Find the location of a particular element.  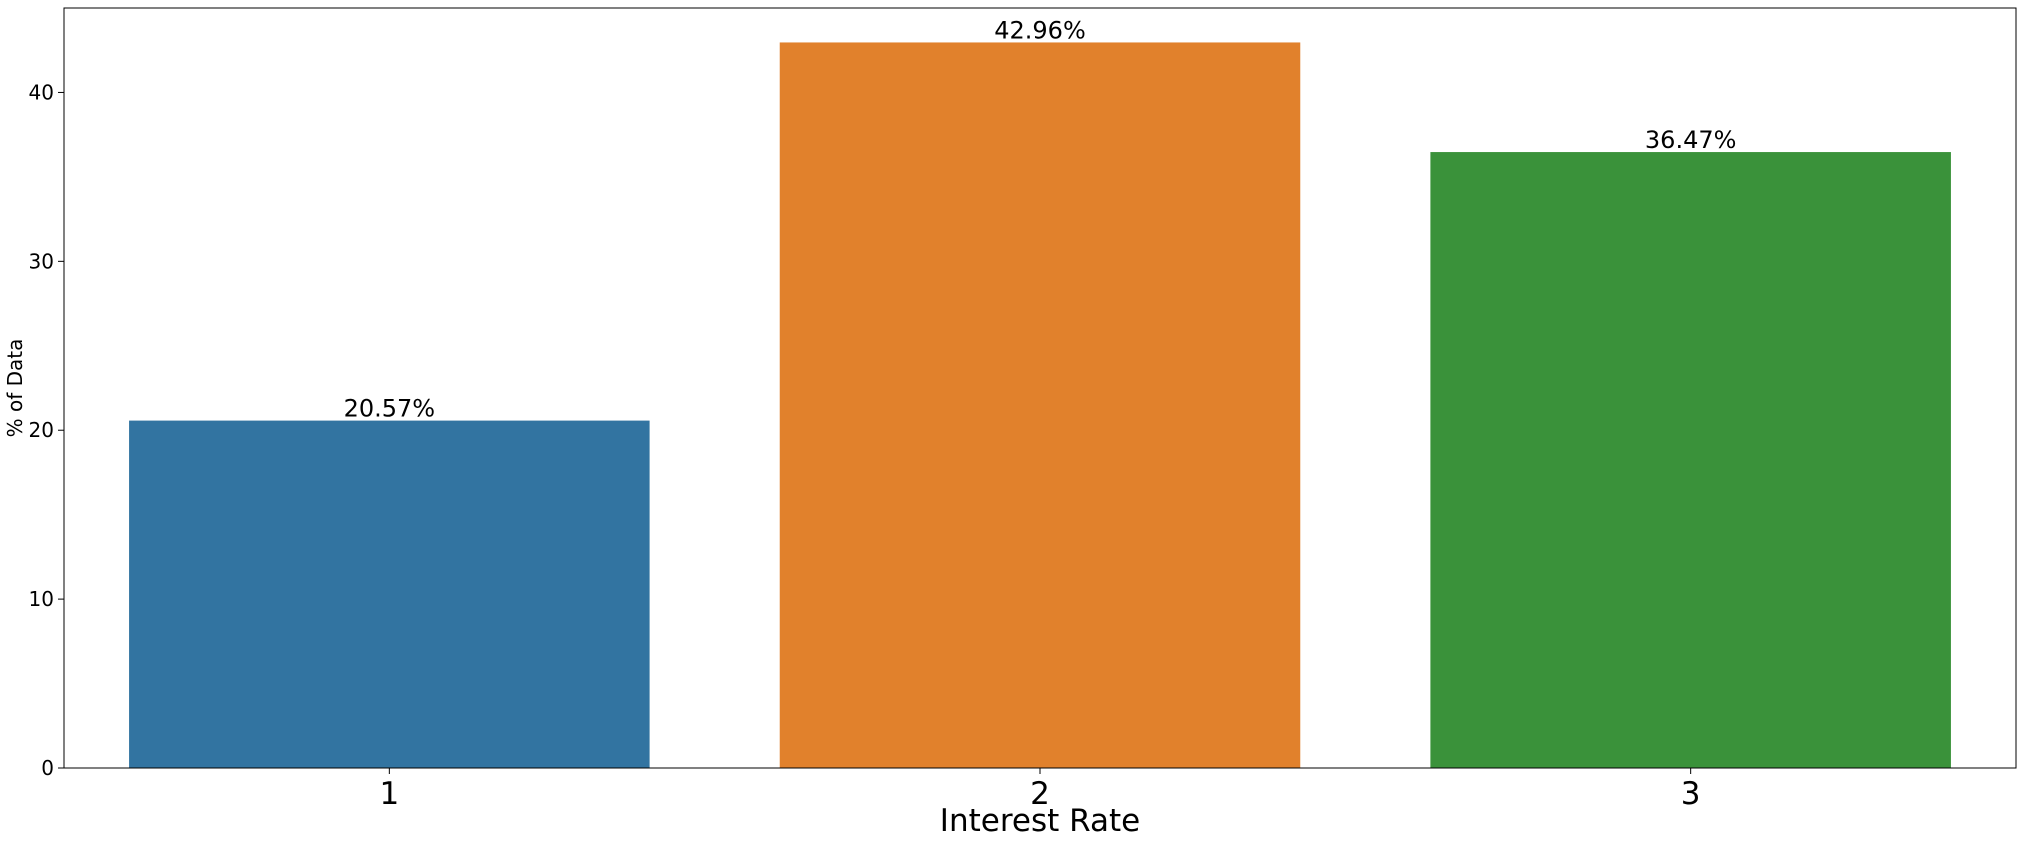

y-axis-ticks: 0 10 20 30 40 is located at coordinates (46, 430).